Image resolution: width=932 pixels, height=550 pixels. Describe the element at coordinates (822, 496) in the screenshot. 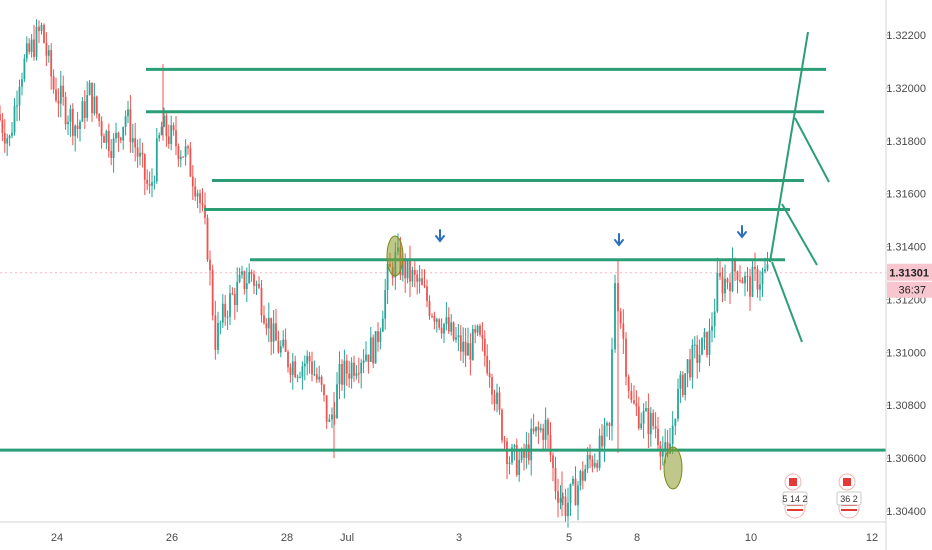

I see `badge-layer: 5 14 2 36 2` at that location.